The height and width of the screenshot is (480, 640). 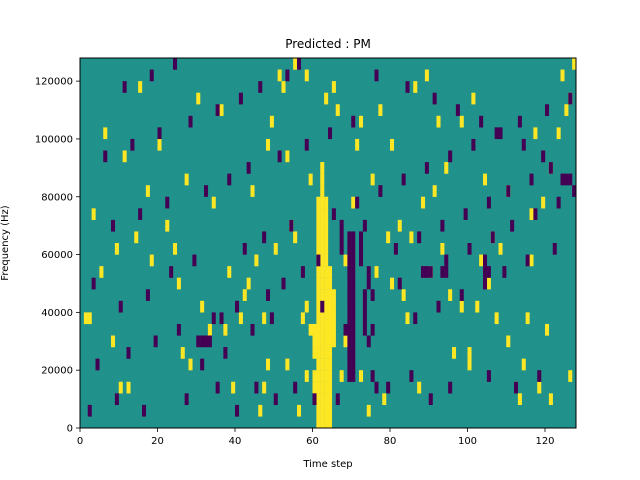 What do you see at coordinates (467, 441) in the screenshot?
I see `x-tick-label: 100` at bounding box center [467, 441].